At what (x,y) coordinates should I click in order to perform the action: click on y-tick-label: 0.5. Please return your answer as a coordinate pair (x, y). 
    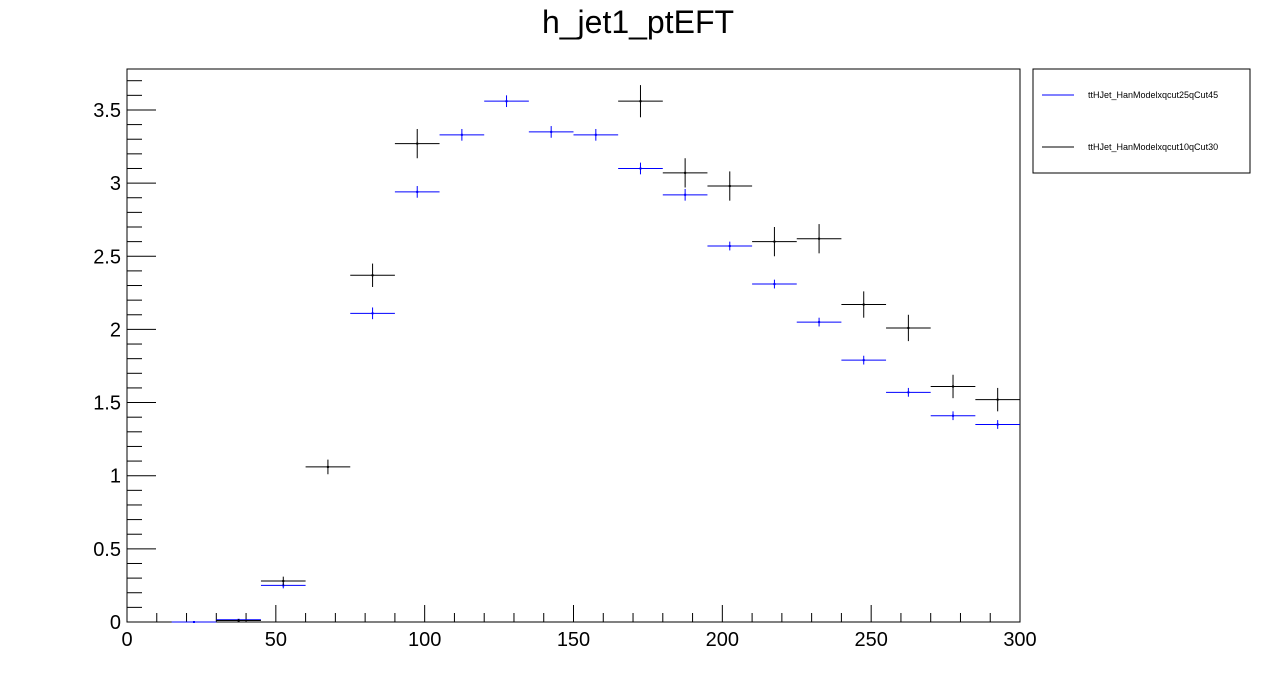
    Looking at the image, I should click on (107, 550).